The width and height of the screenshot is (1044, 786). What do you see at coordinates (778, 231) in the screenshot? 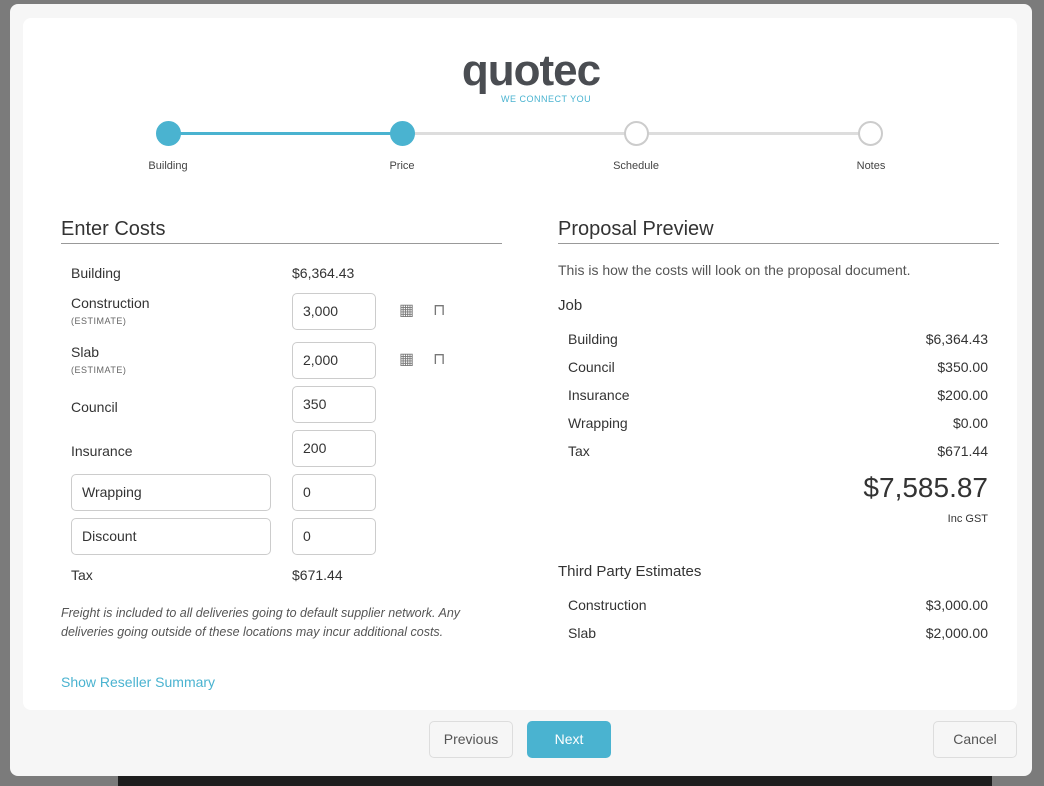
I see `proposal-preview-title: Proposal Preview` at bounding box center [778, 231].